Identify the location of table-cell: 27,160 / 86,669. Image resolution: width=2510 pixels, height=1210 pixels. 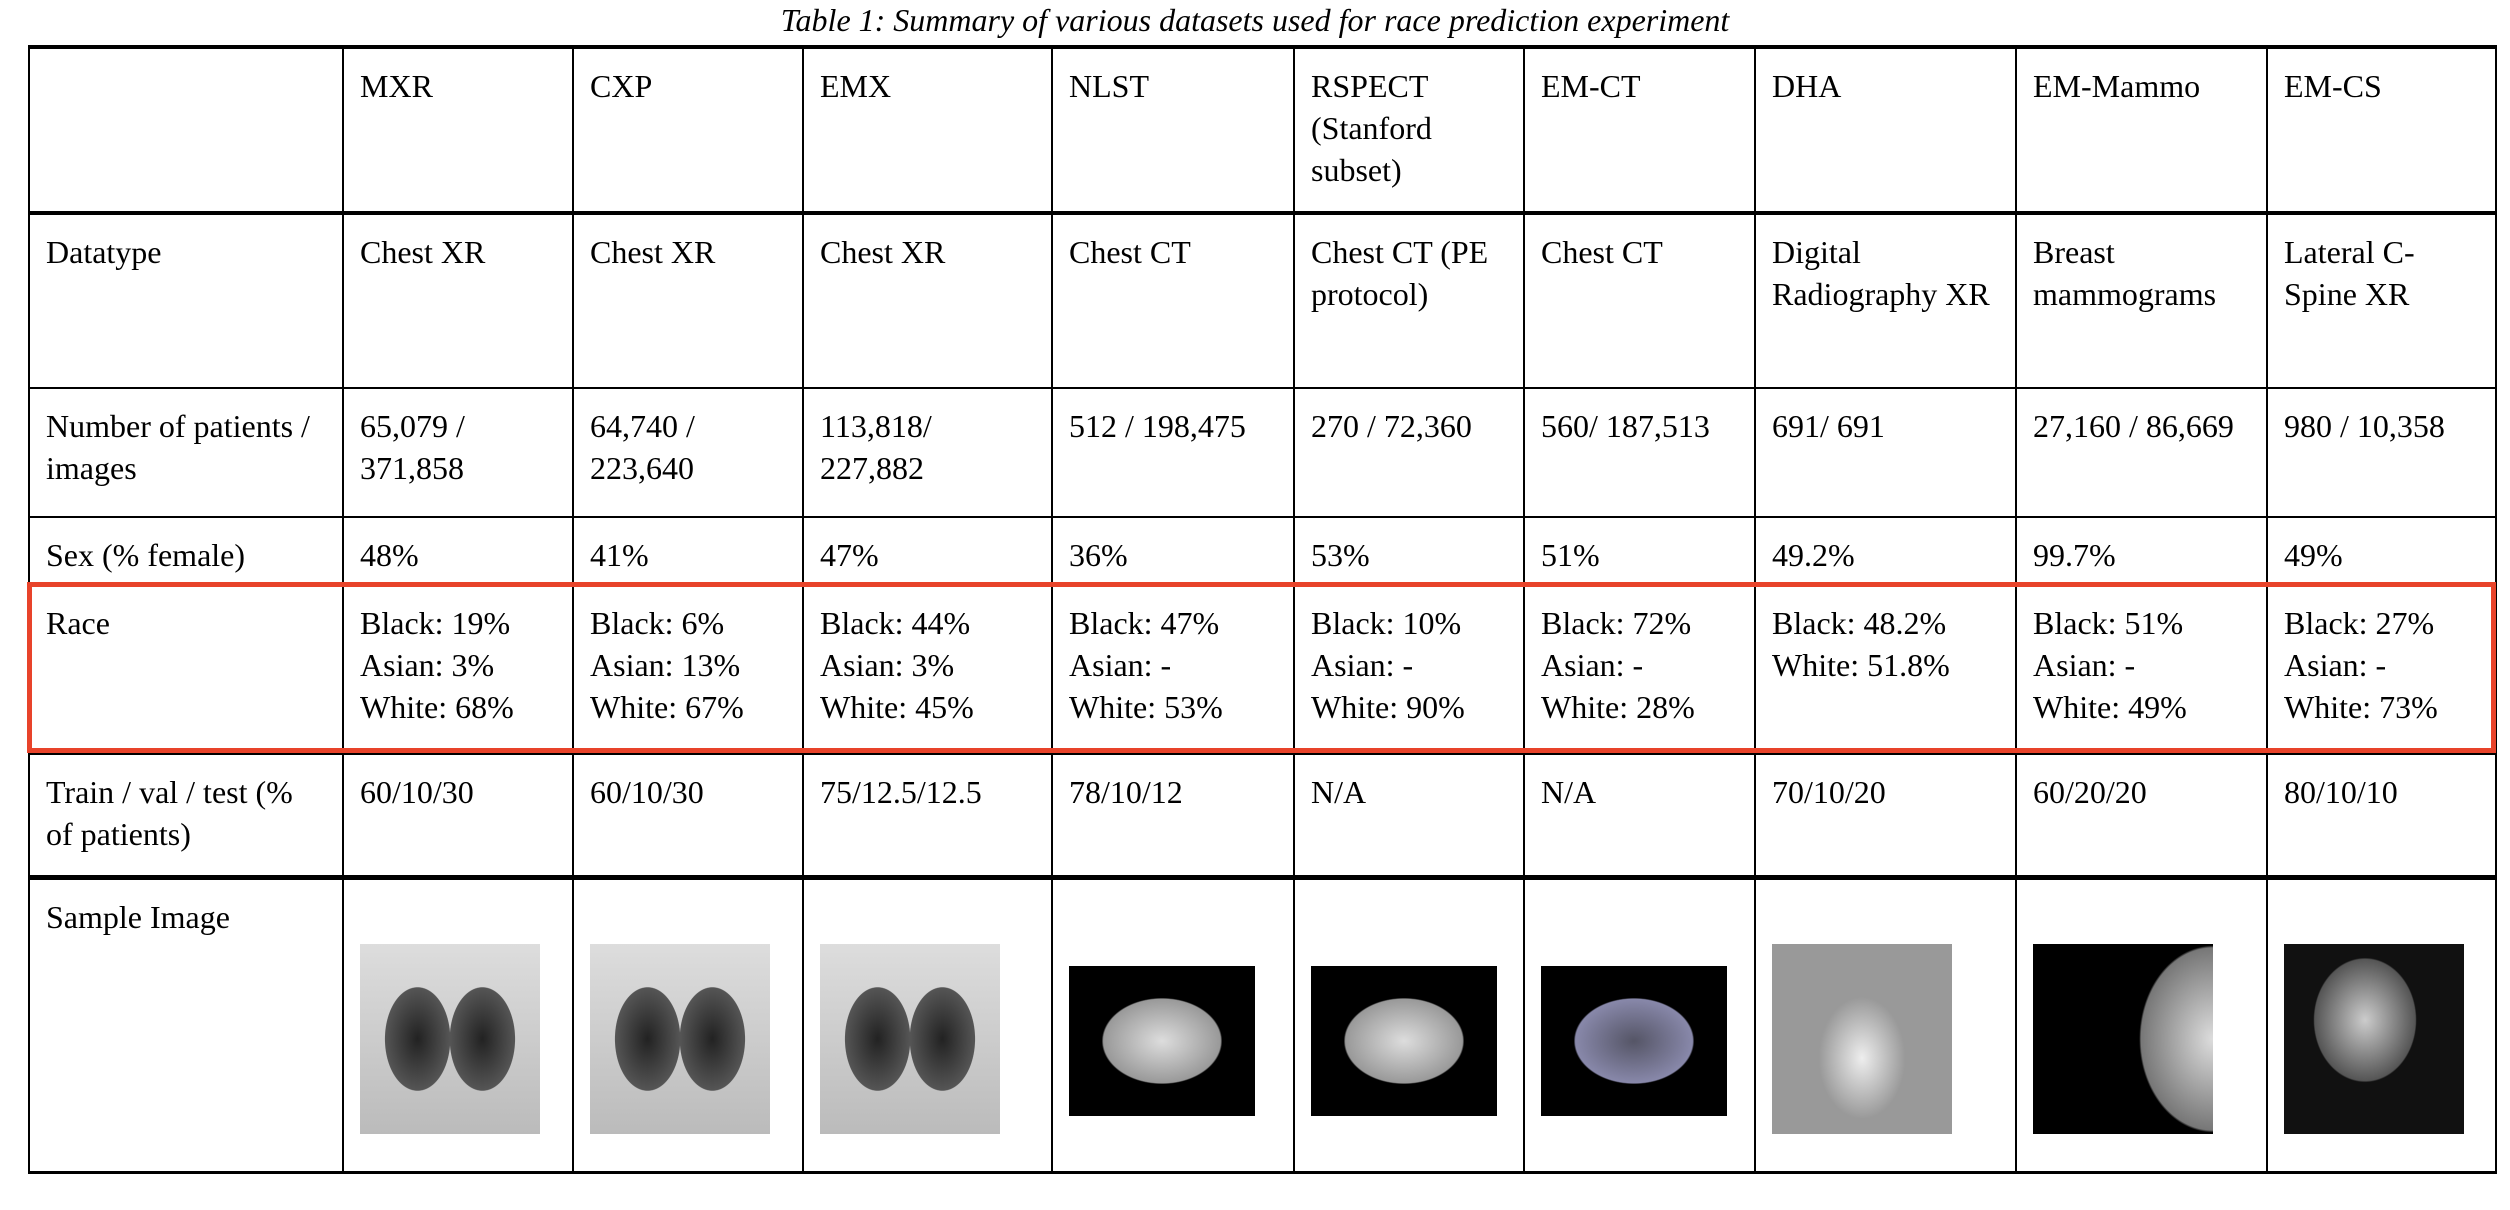
(2141, 452).